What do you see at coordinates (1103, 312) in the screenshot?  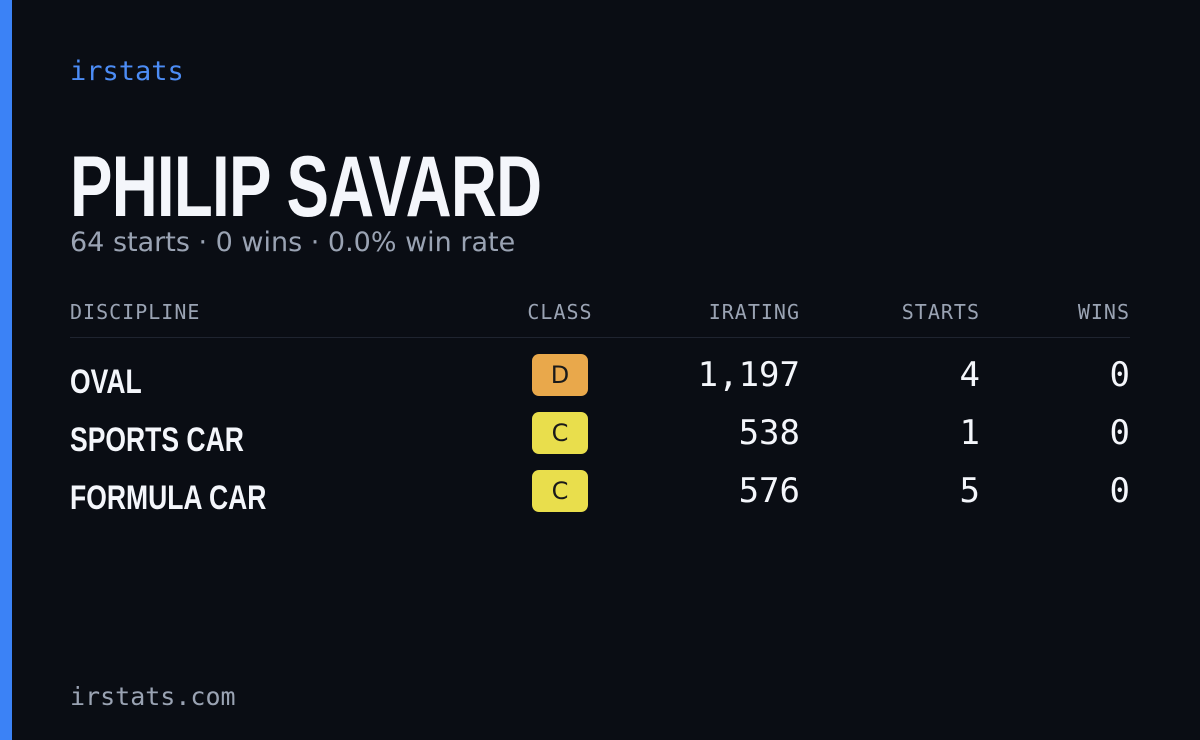 I see `column-header: WINS` at bounding box center [1103, 312].